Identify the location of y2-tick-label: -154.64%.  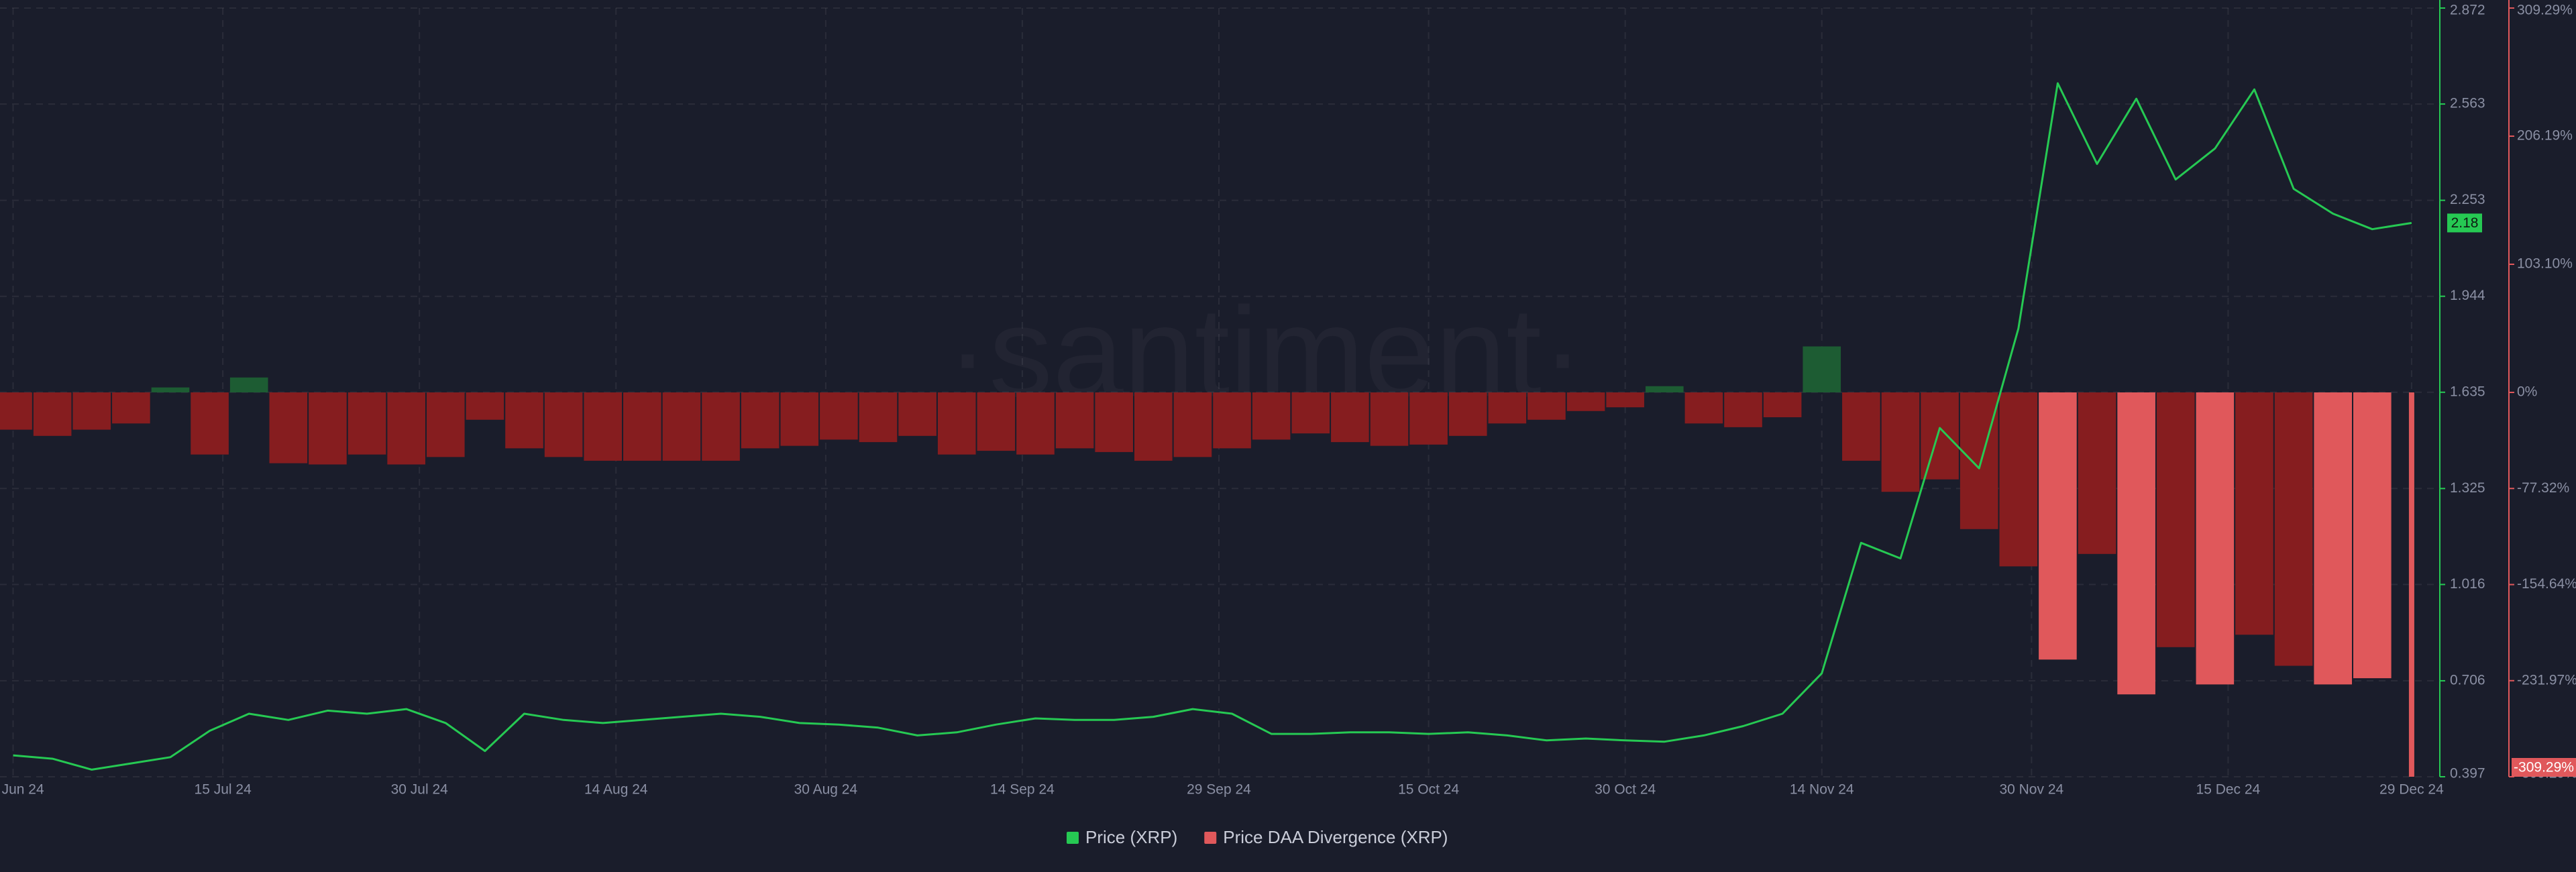
(2546, 584).